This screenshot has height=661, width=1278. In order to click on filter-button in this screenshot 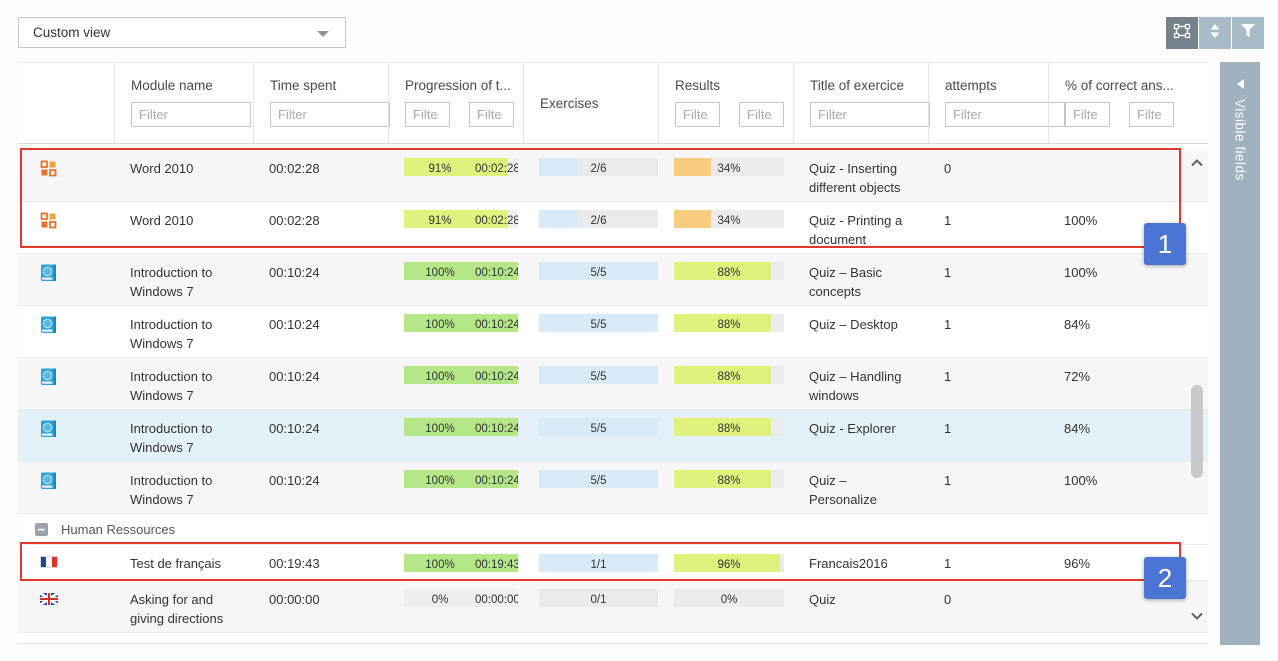, I will do `click(1248, 33)`.